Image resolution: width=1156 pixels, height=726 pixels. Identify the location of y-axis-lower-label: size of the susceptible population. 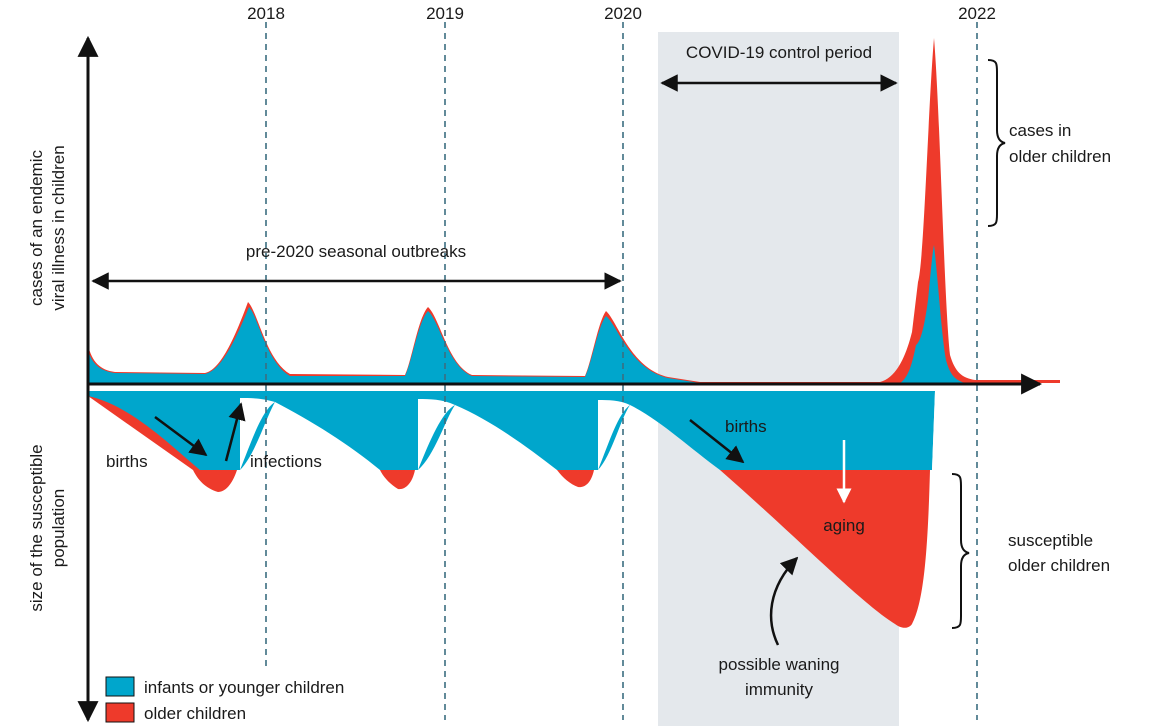
(47, 527).